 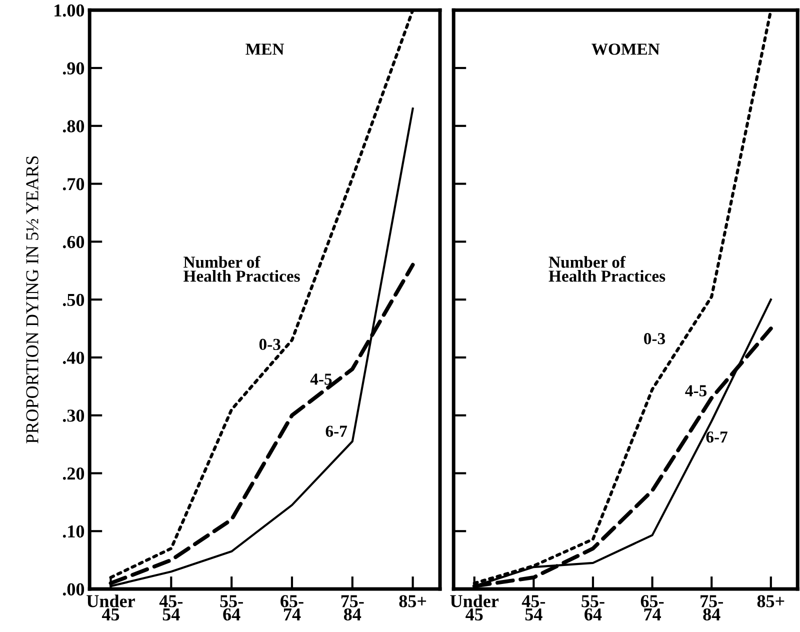 What do you see at coordinates (73, 589) in the screenshot?
I see `y-tick-label: .00` at bounding box center [73, 589].